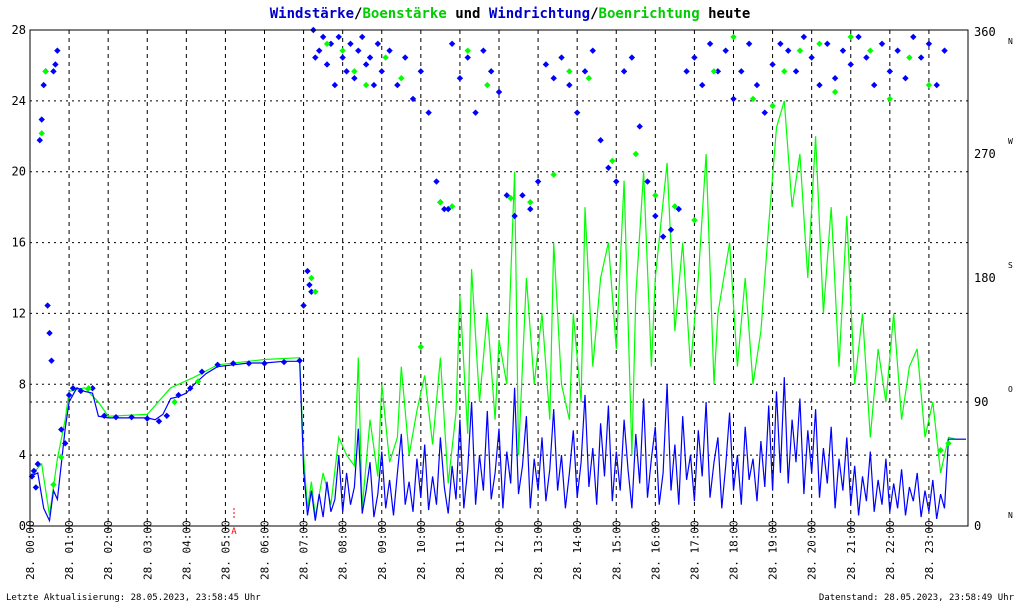 The height and width of the screenshot is (606, 1020). Describe the element at coordinates (594, 14) in the screenshot. I see `title-part-5: /` at that location.